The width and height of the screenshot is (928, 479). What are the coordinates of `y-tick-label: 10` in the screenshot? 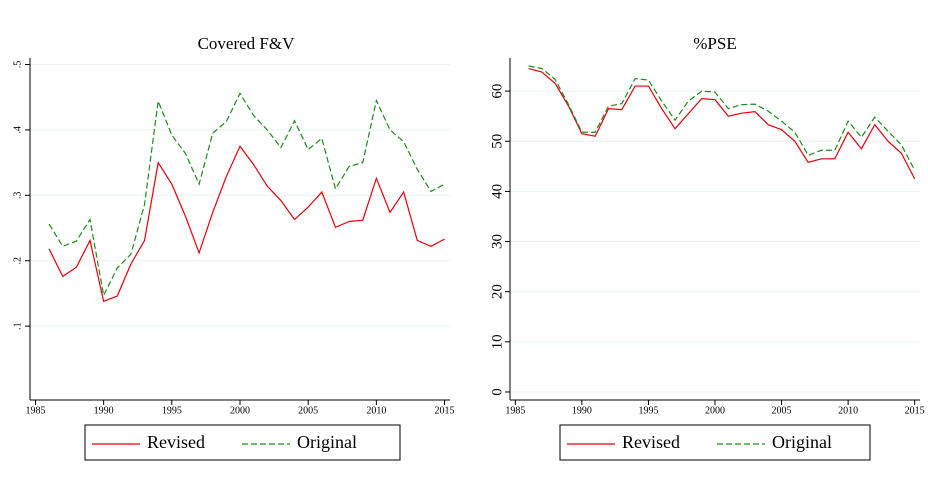 It's located at (497, 341).